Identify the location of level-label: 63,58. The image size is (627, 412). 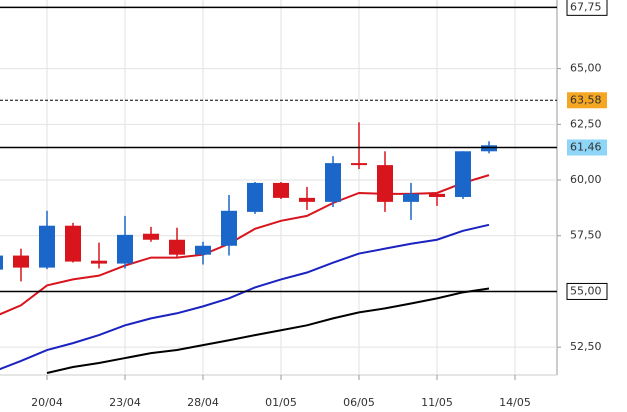
(586, 99).